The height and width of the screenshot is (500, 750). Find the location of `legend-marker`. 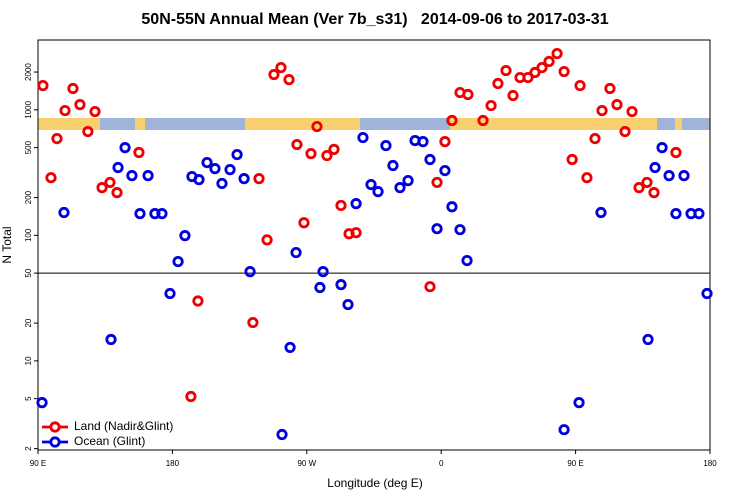

legend-marker is located at coordinates (55, 427).